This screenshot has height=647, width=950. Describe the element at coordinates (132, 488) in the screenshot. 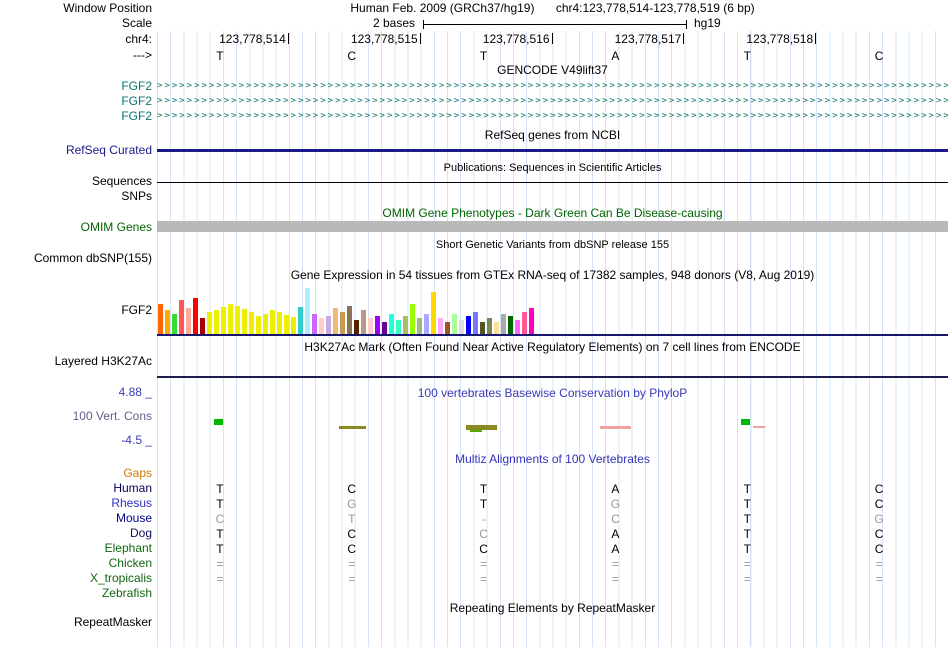

I see `species-label-human: Human` at that location.